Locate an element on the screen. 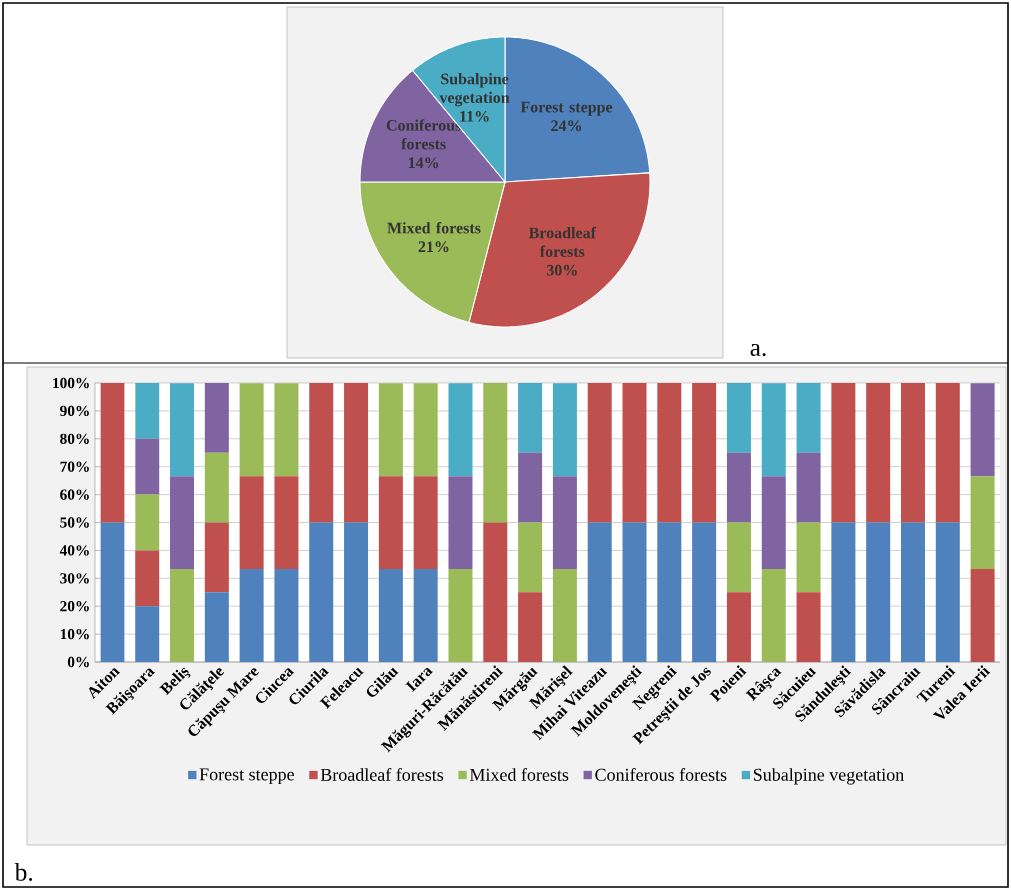 The height and width of the screenshot is (890, 1011). slice-label: Mixed forests is located at coordinates (434, 228).